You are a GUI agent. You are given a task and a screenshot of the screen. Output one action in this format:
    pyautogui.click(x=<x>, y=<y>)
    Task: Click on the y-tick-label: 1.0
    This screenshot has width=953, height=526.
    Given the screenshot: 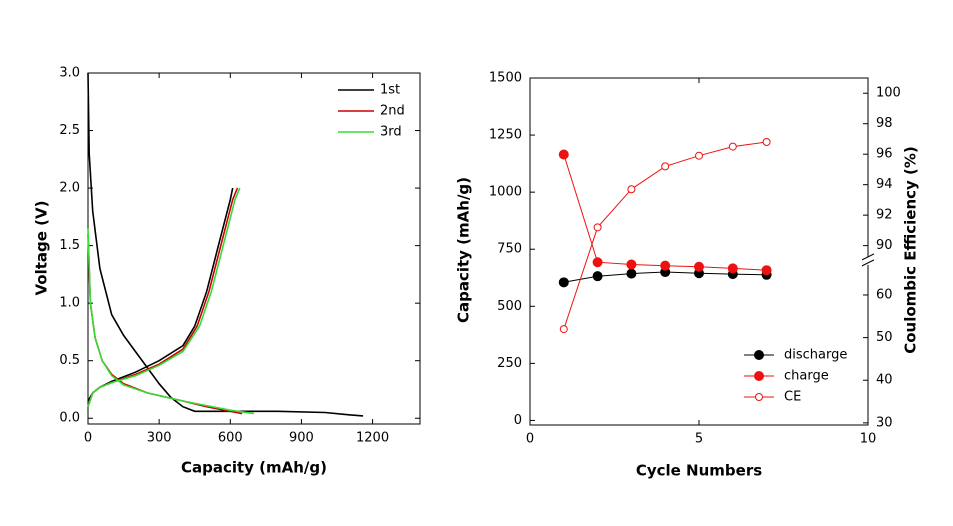 What is the action you would take?
    pyautogui.click(x=69, y=303)
    